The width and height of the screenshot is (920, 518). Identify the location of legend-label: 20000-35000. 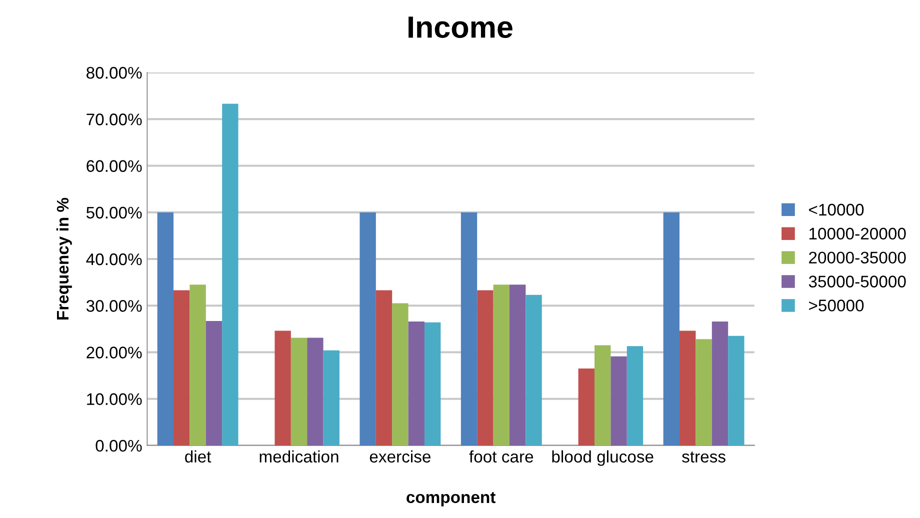
(857, 258).